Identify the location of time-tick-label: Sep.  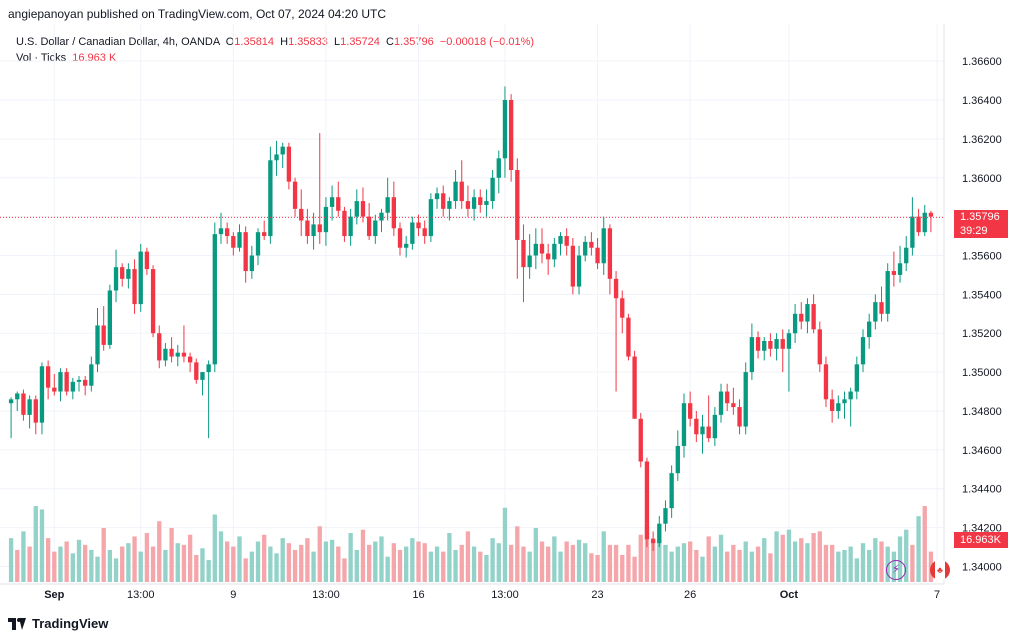
(54, 595).